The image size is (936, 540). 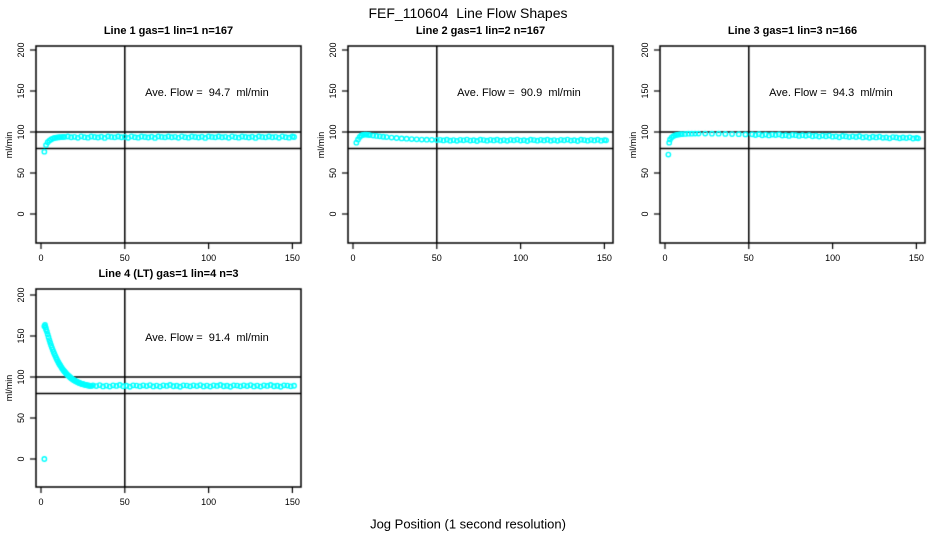 What do you see at coordinates (207, 92) in the screenshot?
I see `avg-flow-annotation: Ave. Flow = 94.7 ml/min` at bounding box center [207, 92].